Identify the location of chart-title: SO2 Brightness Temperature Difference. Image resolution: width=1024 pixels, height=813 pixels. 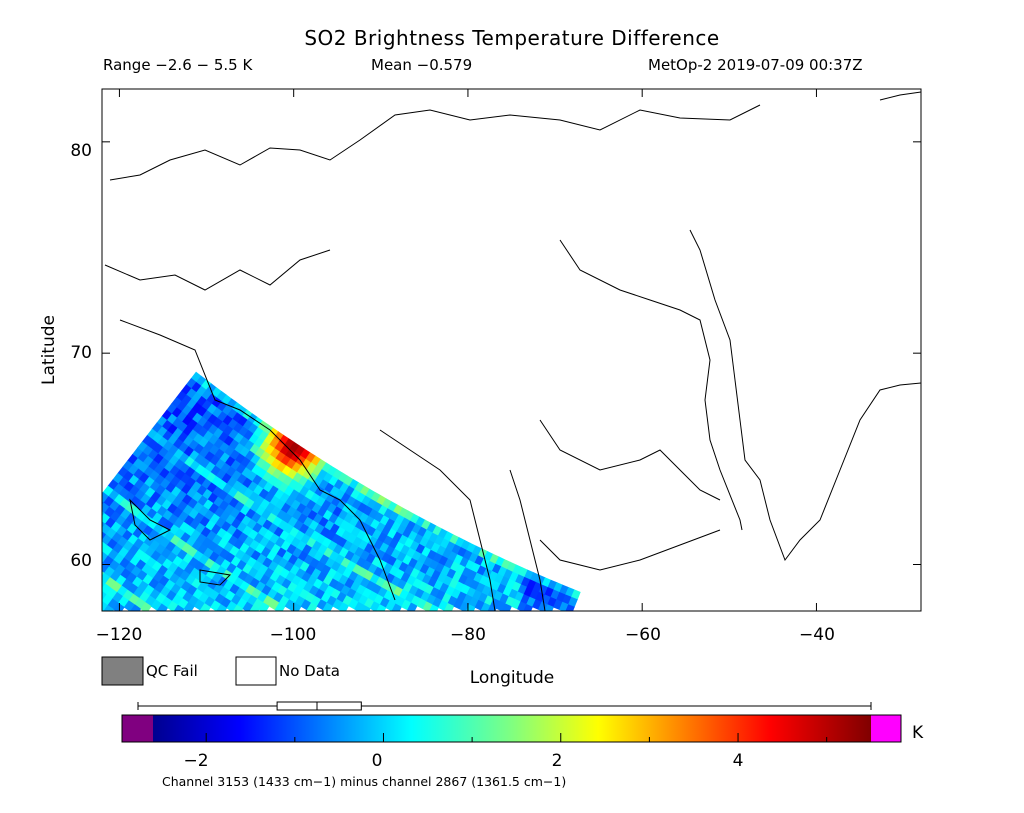
(512, 38).